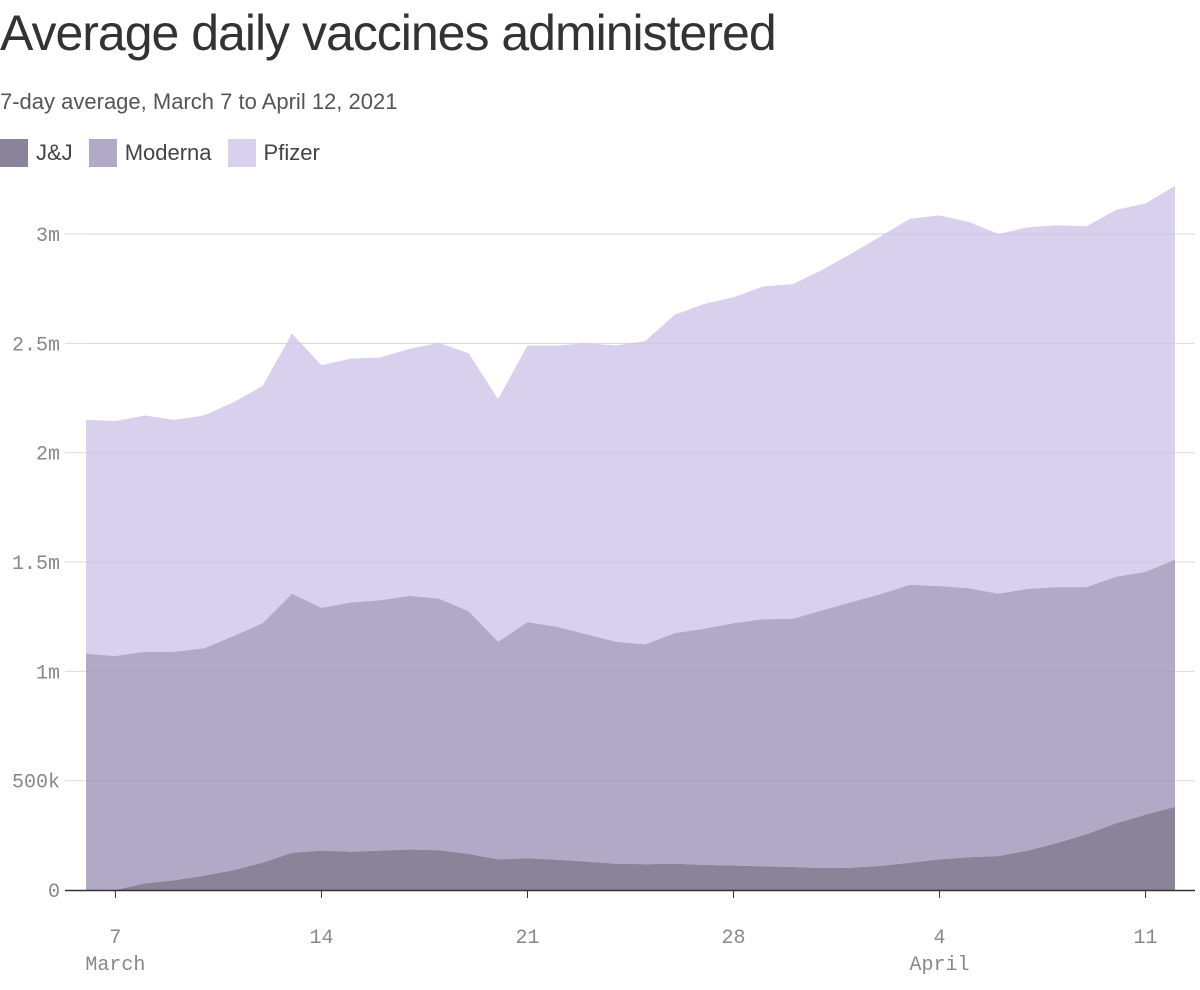 The height and width of the screenshot is (990, 1200). What do you see at coordinates (940, 965) in the screenshot?
I see `x-month-label: April` at bounding box center [940, 965].